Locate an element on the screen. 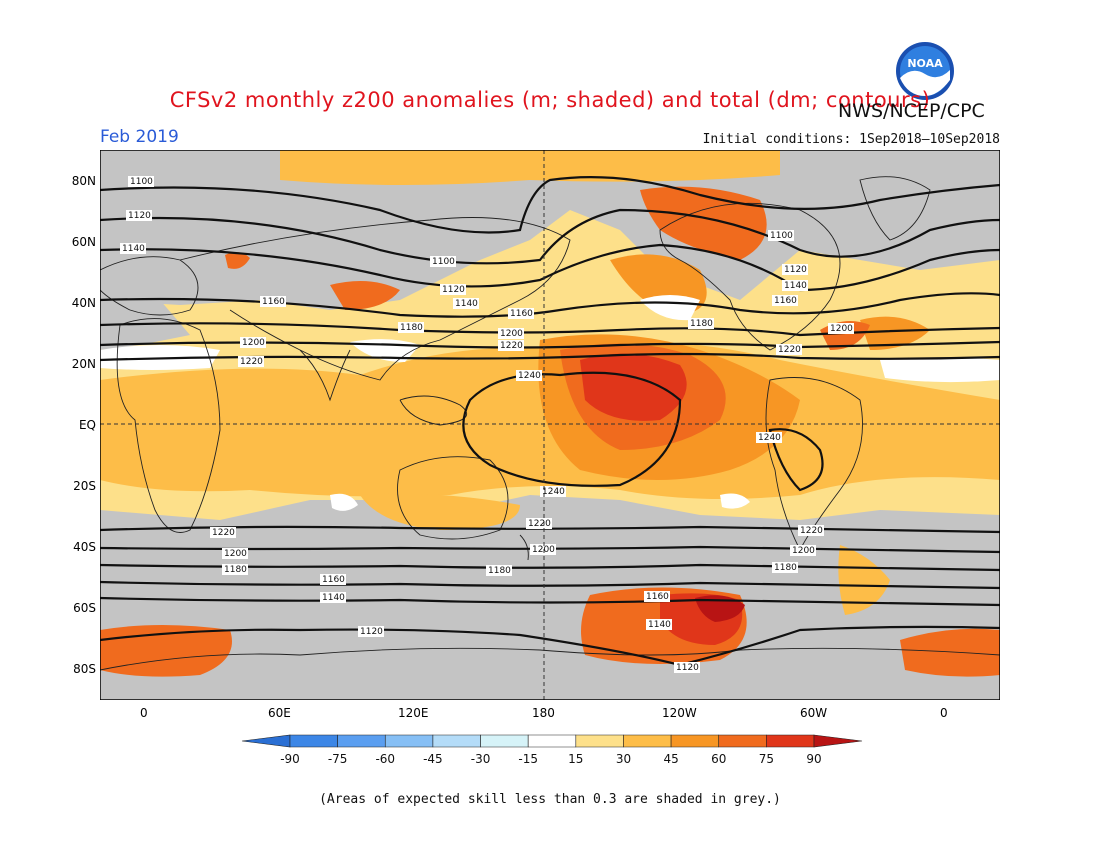  noaa-logo-text: NOAA is located at coordinates (925, 63).